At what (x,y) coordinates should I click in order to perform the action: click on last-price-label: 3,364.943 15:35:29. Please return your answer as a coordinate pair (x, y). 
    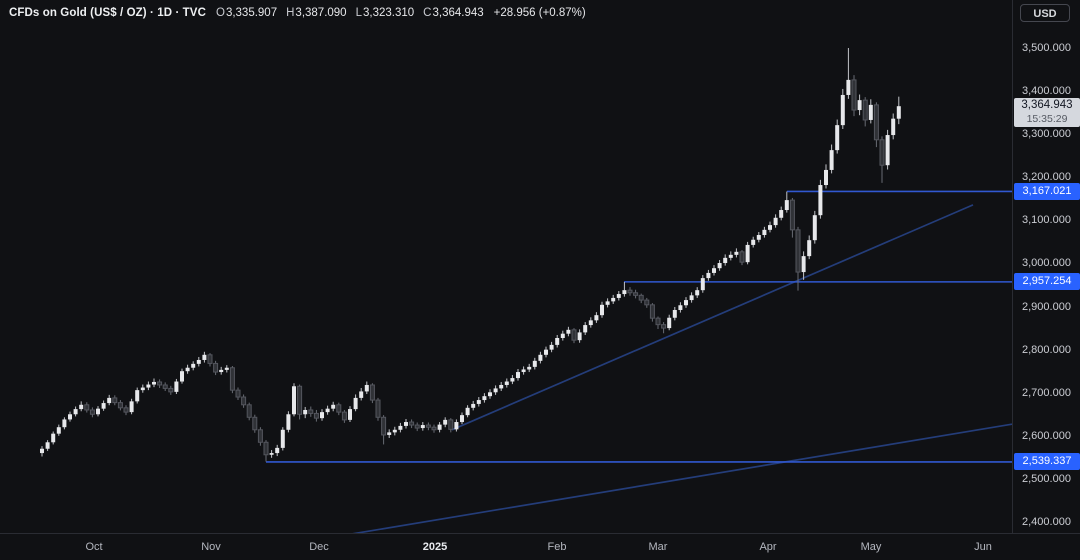
    Looking at the image, I should click on (1047, 113).